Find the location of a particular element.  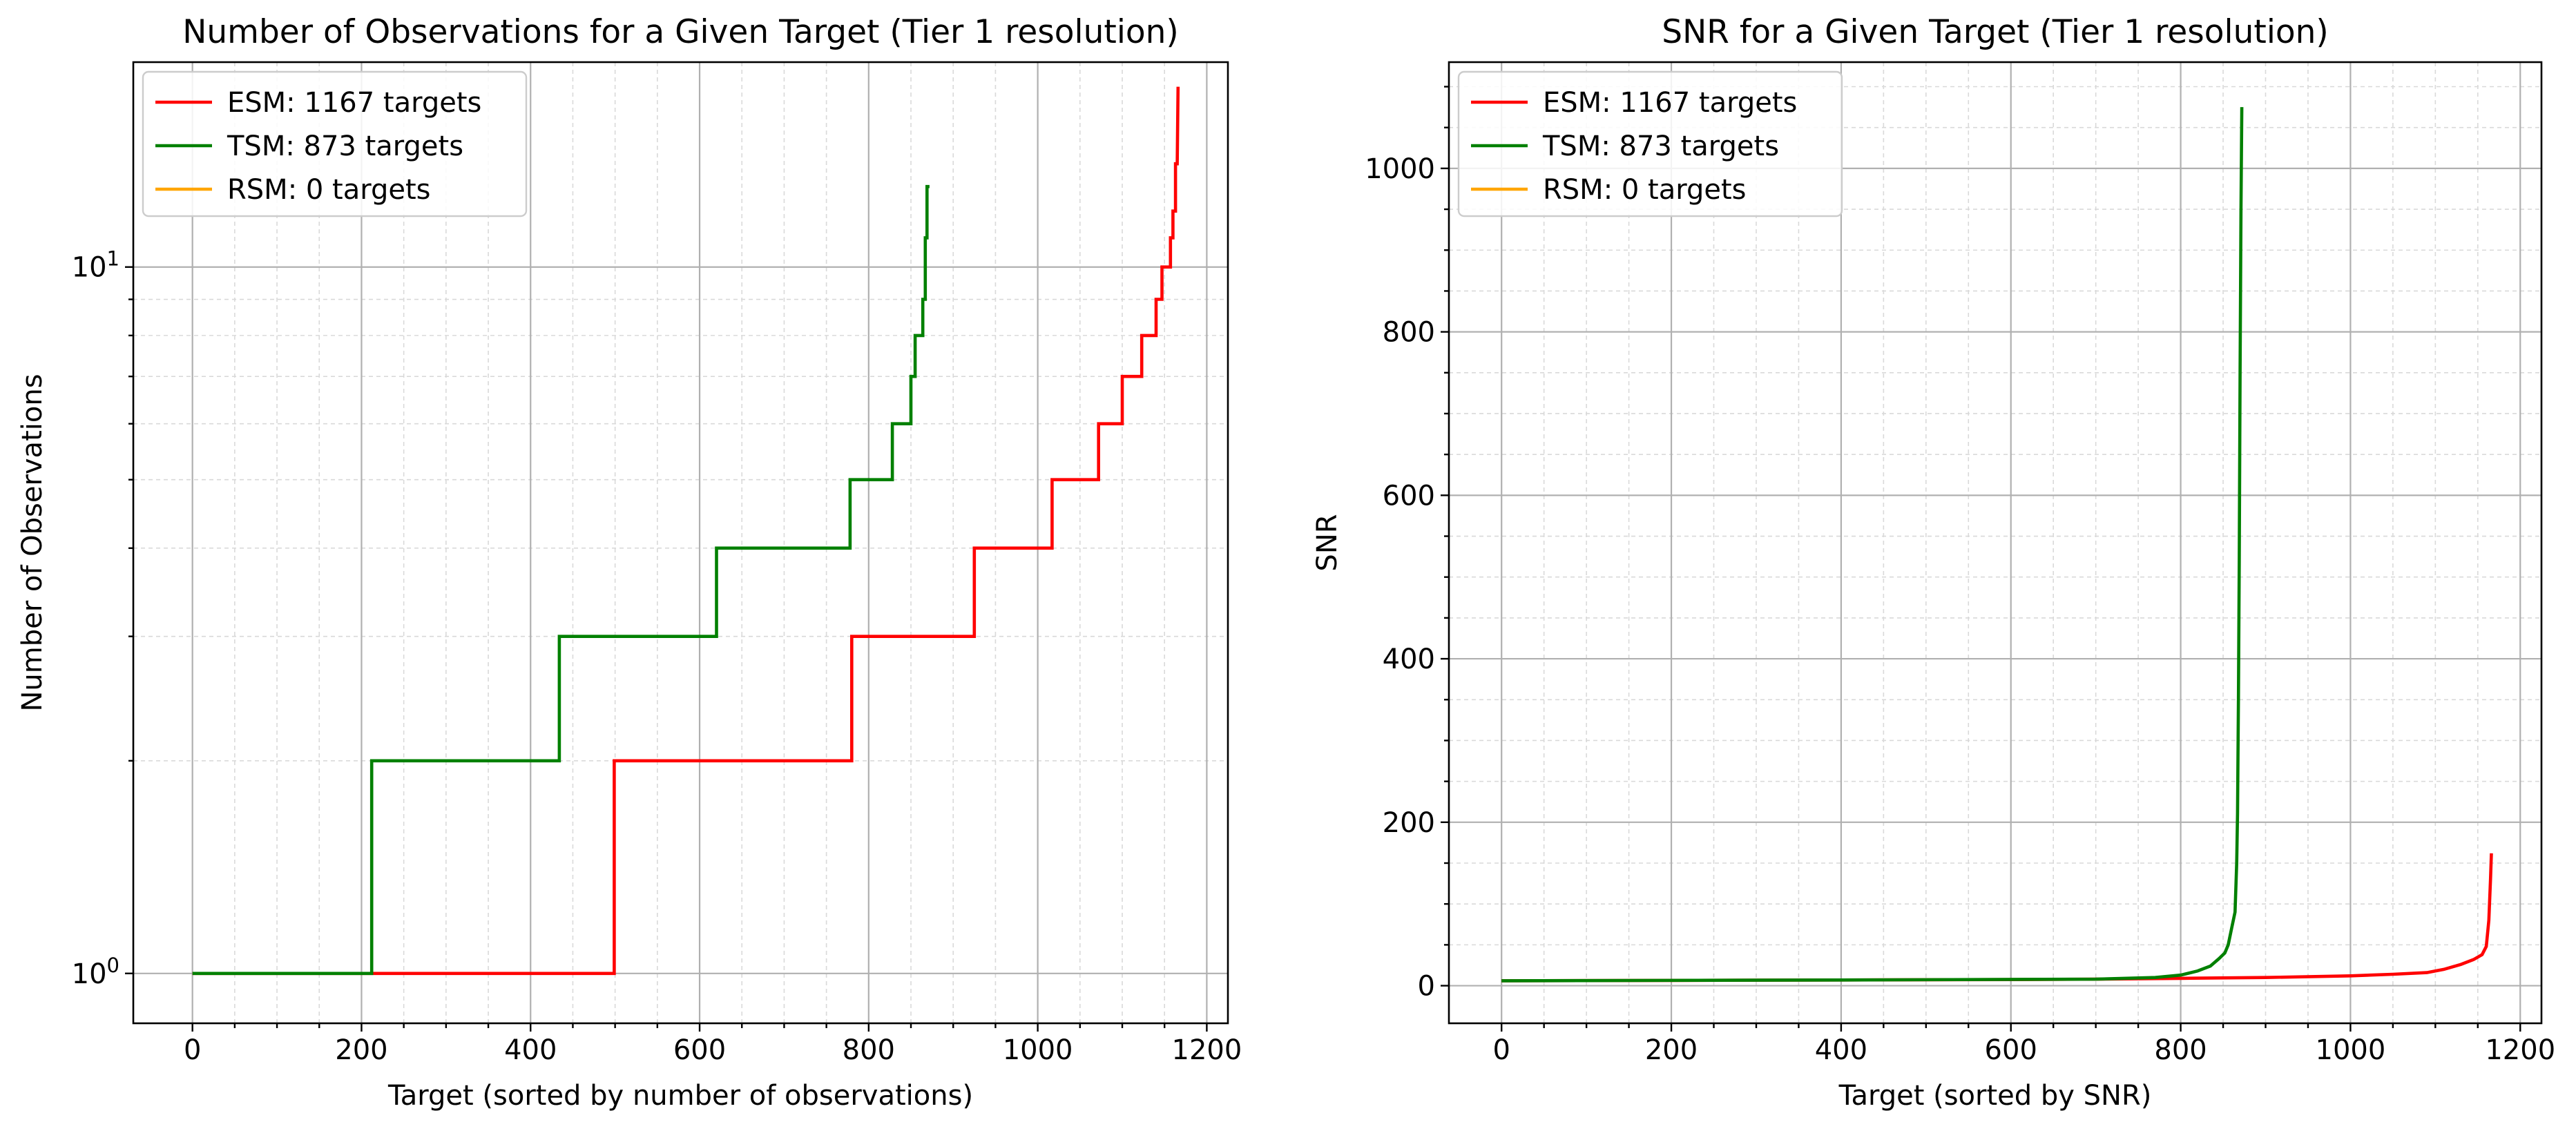

y-tick-label: 200 is located at coordinates (1409, 823).